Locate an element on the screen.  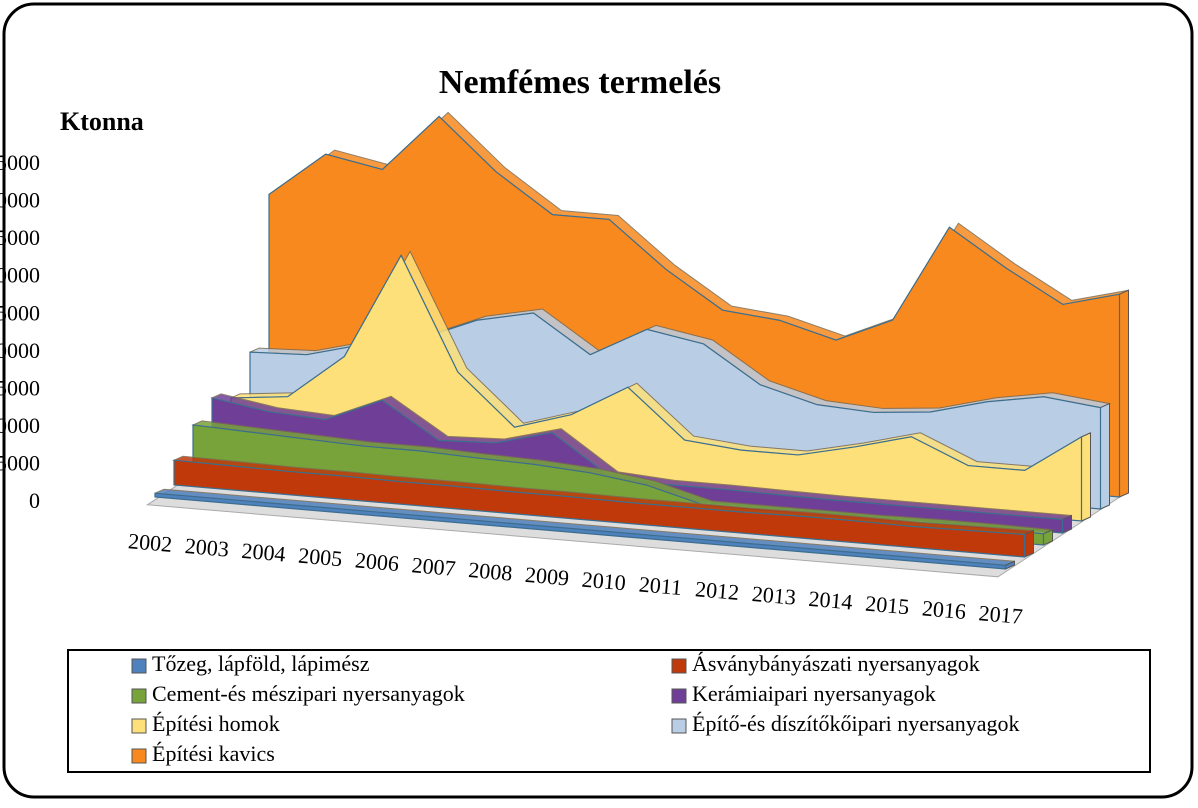
y-axis-label: Ktonna is located at coordinates (102, 121).